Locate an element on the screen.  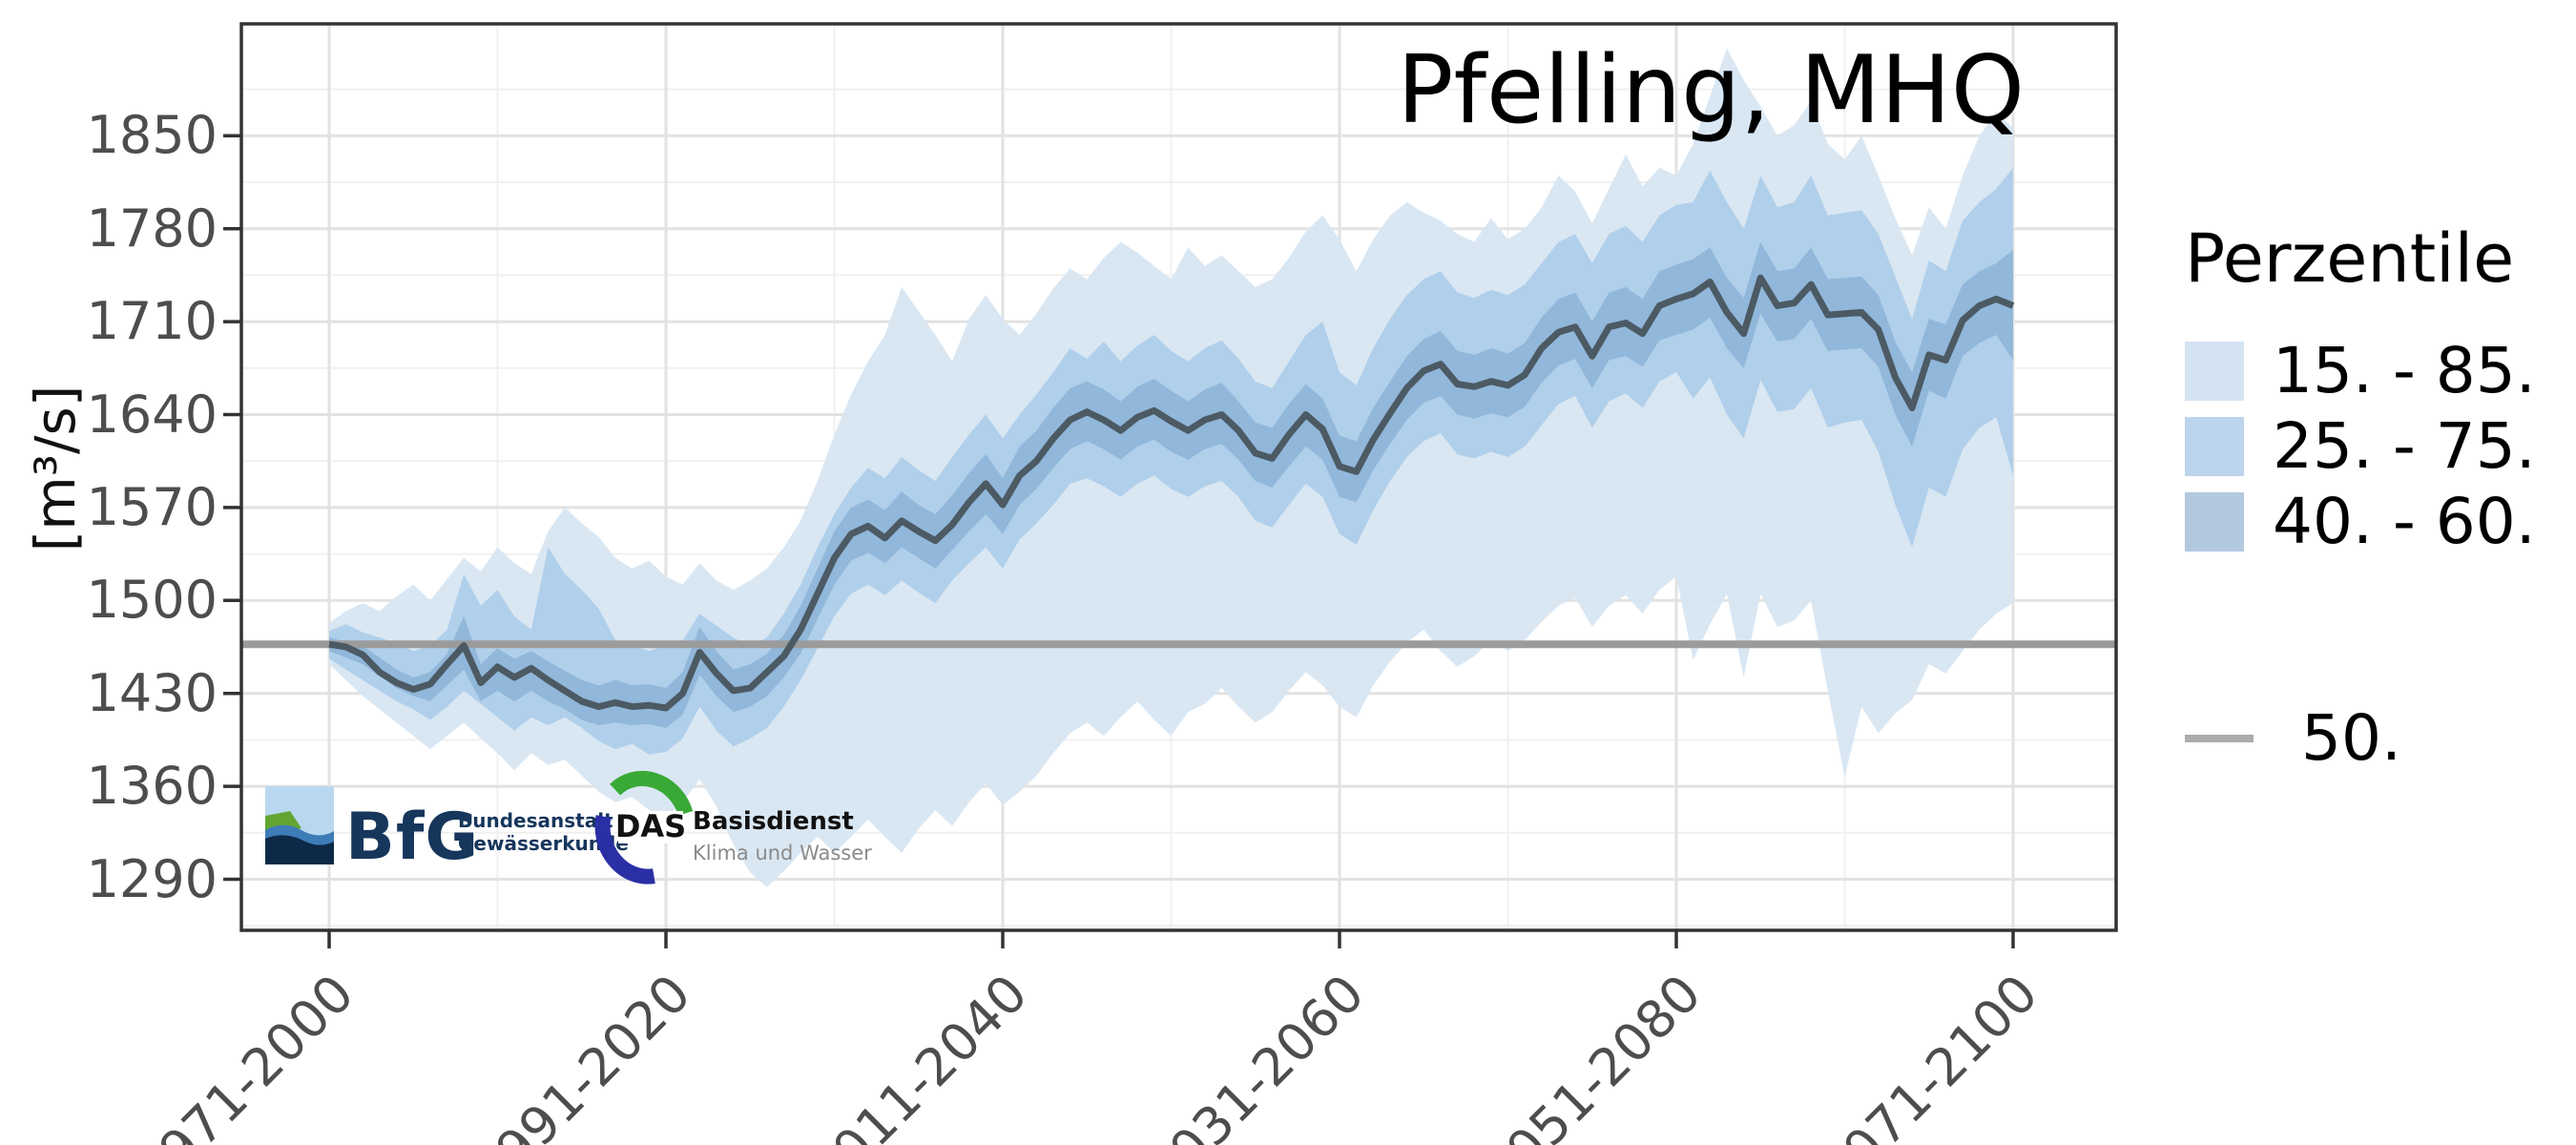
das-logo-icon: DAS is located at coordinates (644, 827).